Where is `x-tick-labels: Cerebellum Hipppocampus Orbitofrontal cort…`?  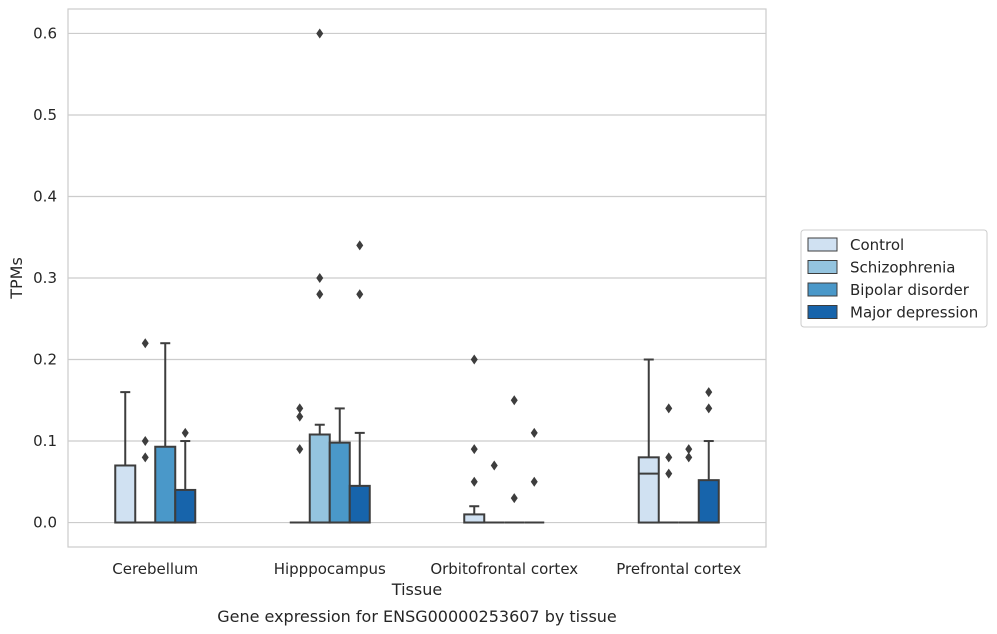 x-tick-labels: Cerebellum Hipppocampus Orbitofrontal cort… is located at coordinates (426, 569).